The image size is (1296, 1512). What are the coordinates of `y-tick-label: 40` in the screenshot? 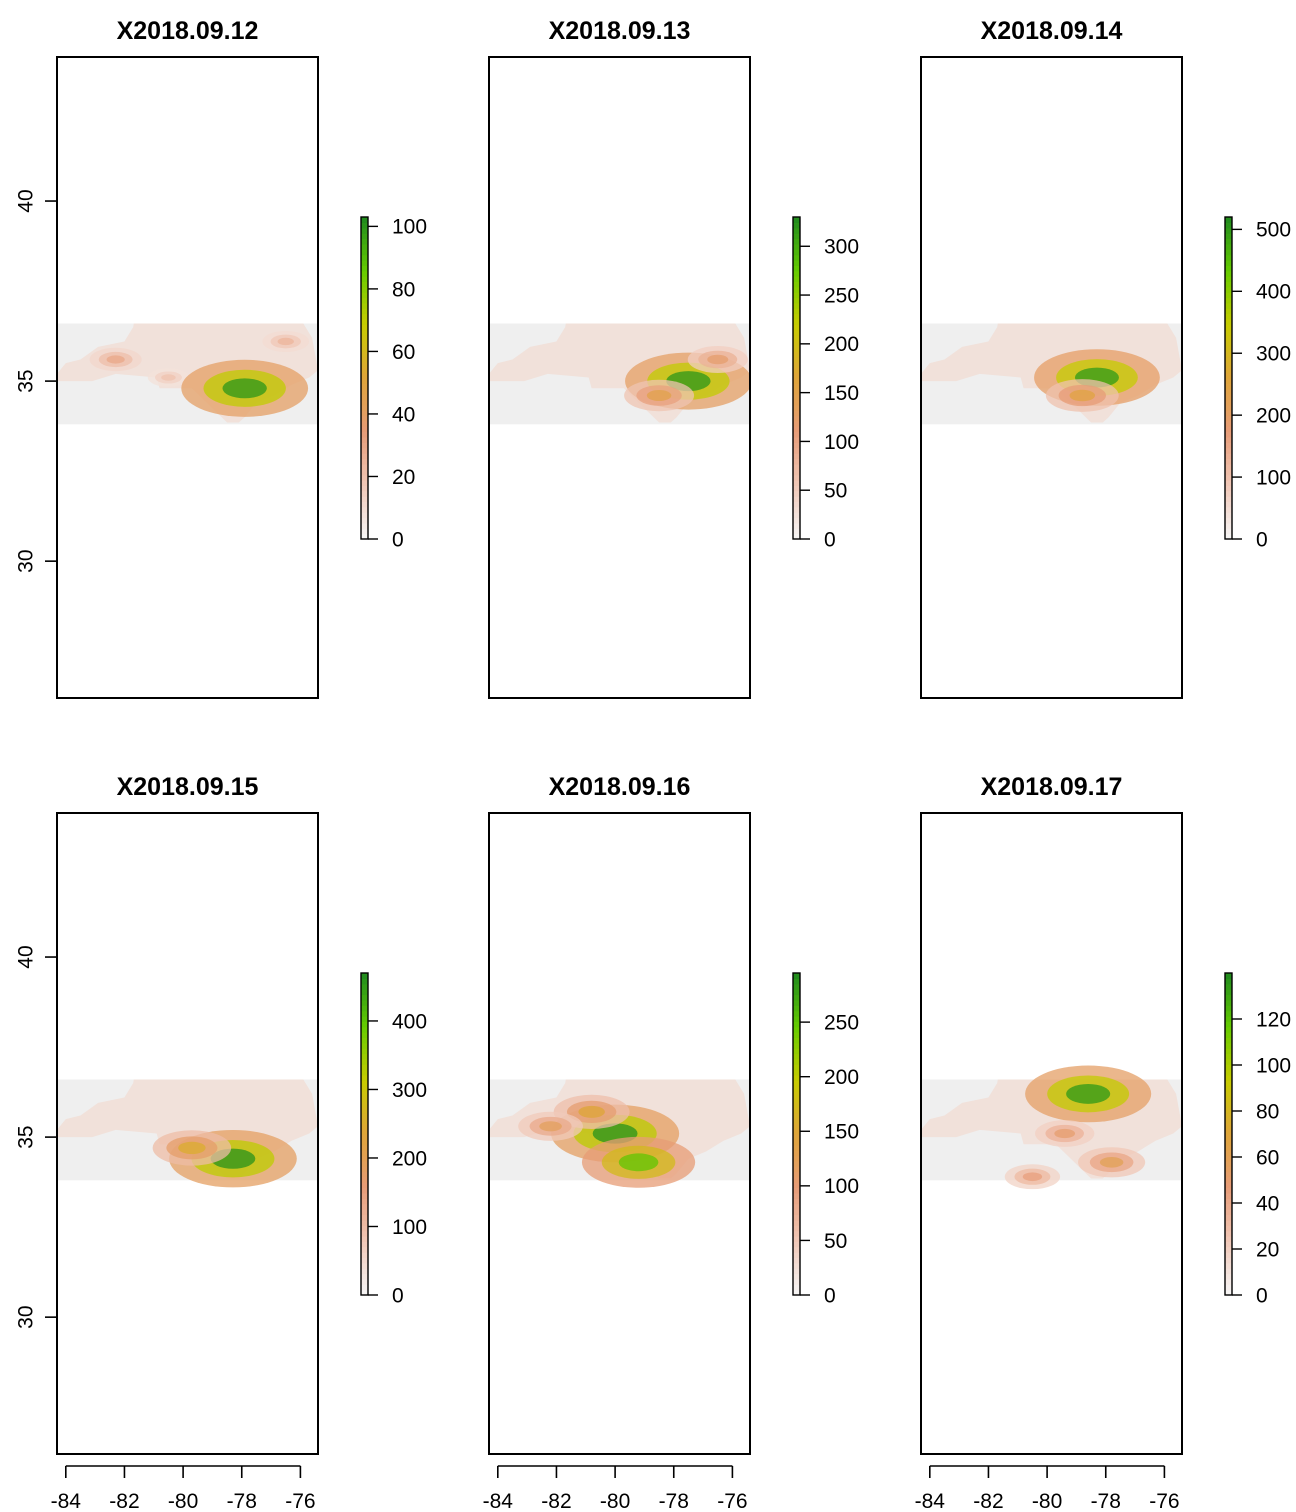 It's located at (25, 956).